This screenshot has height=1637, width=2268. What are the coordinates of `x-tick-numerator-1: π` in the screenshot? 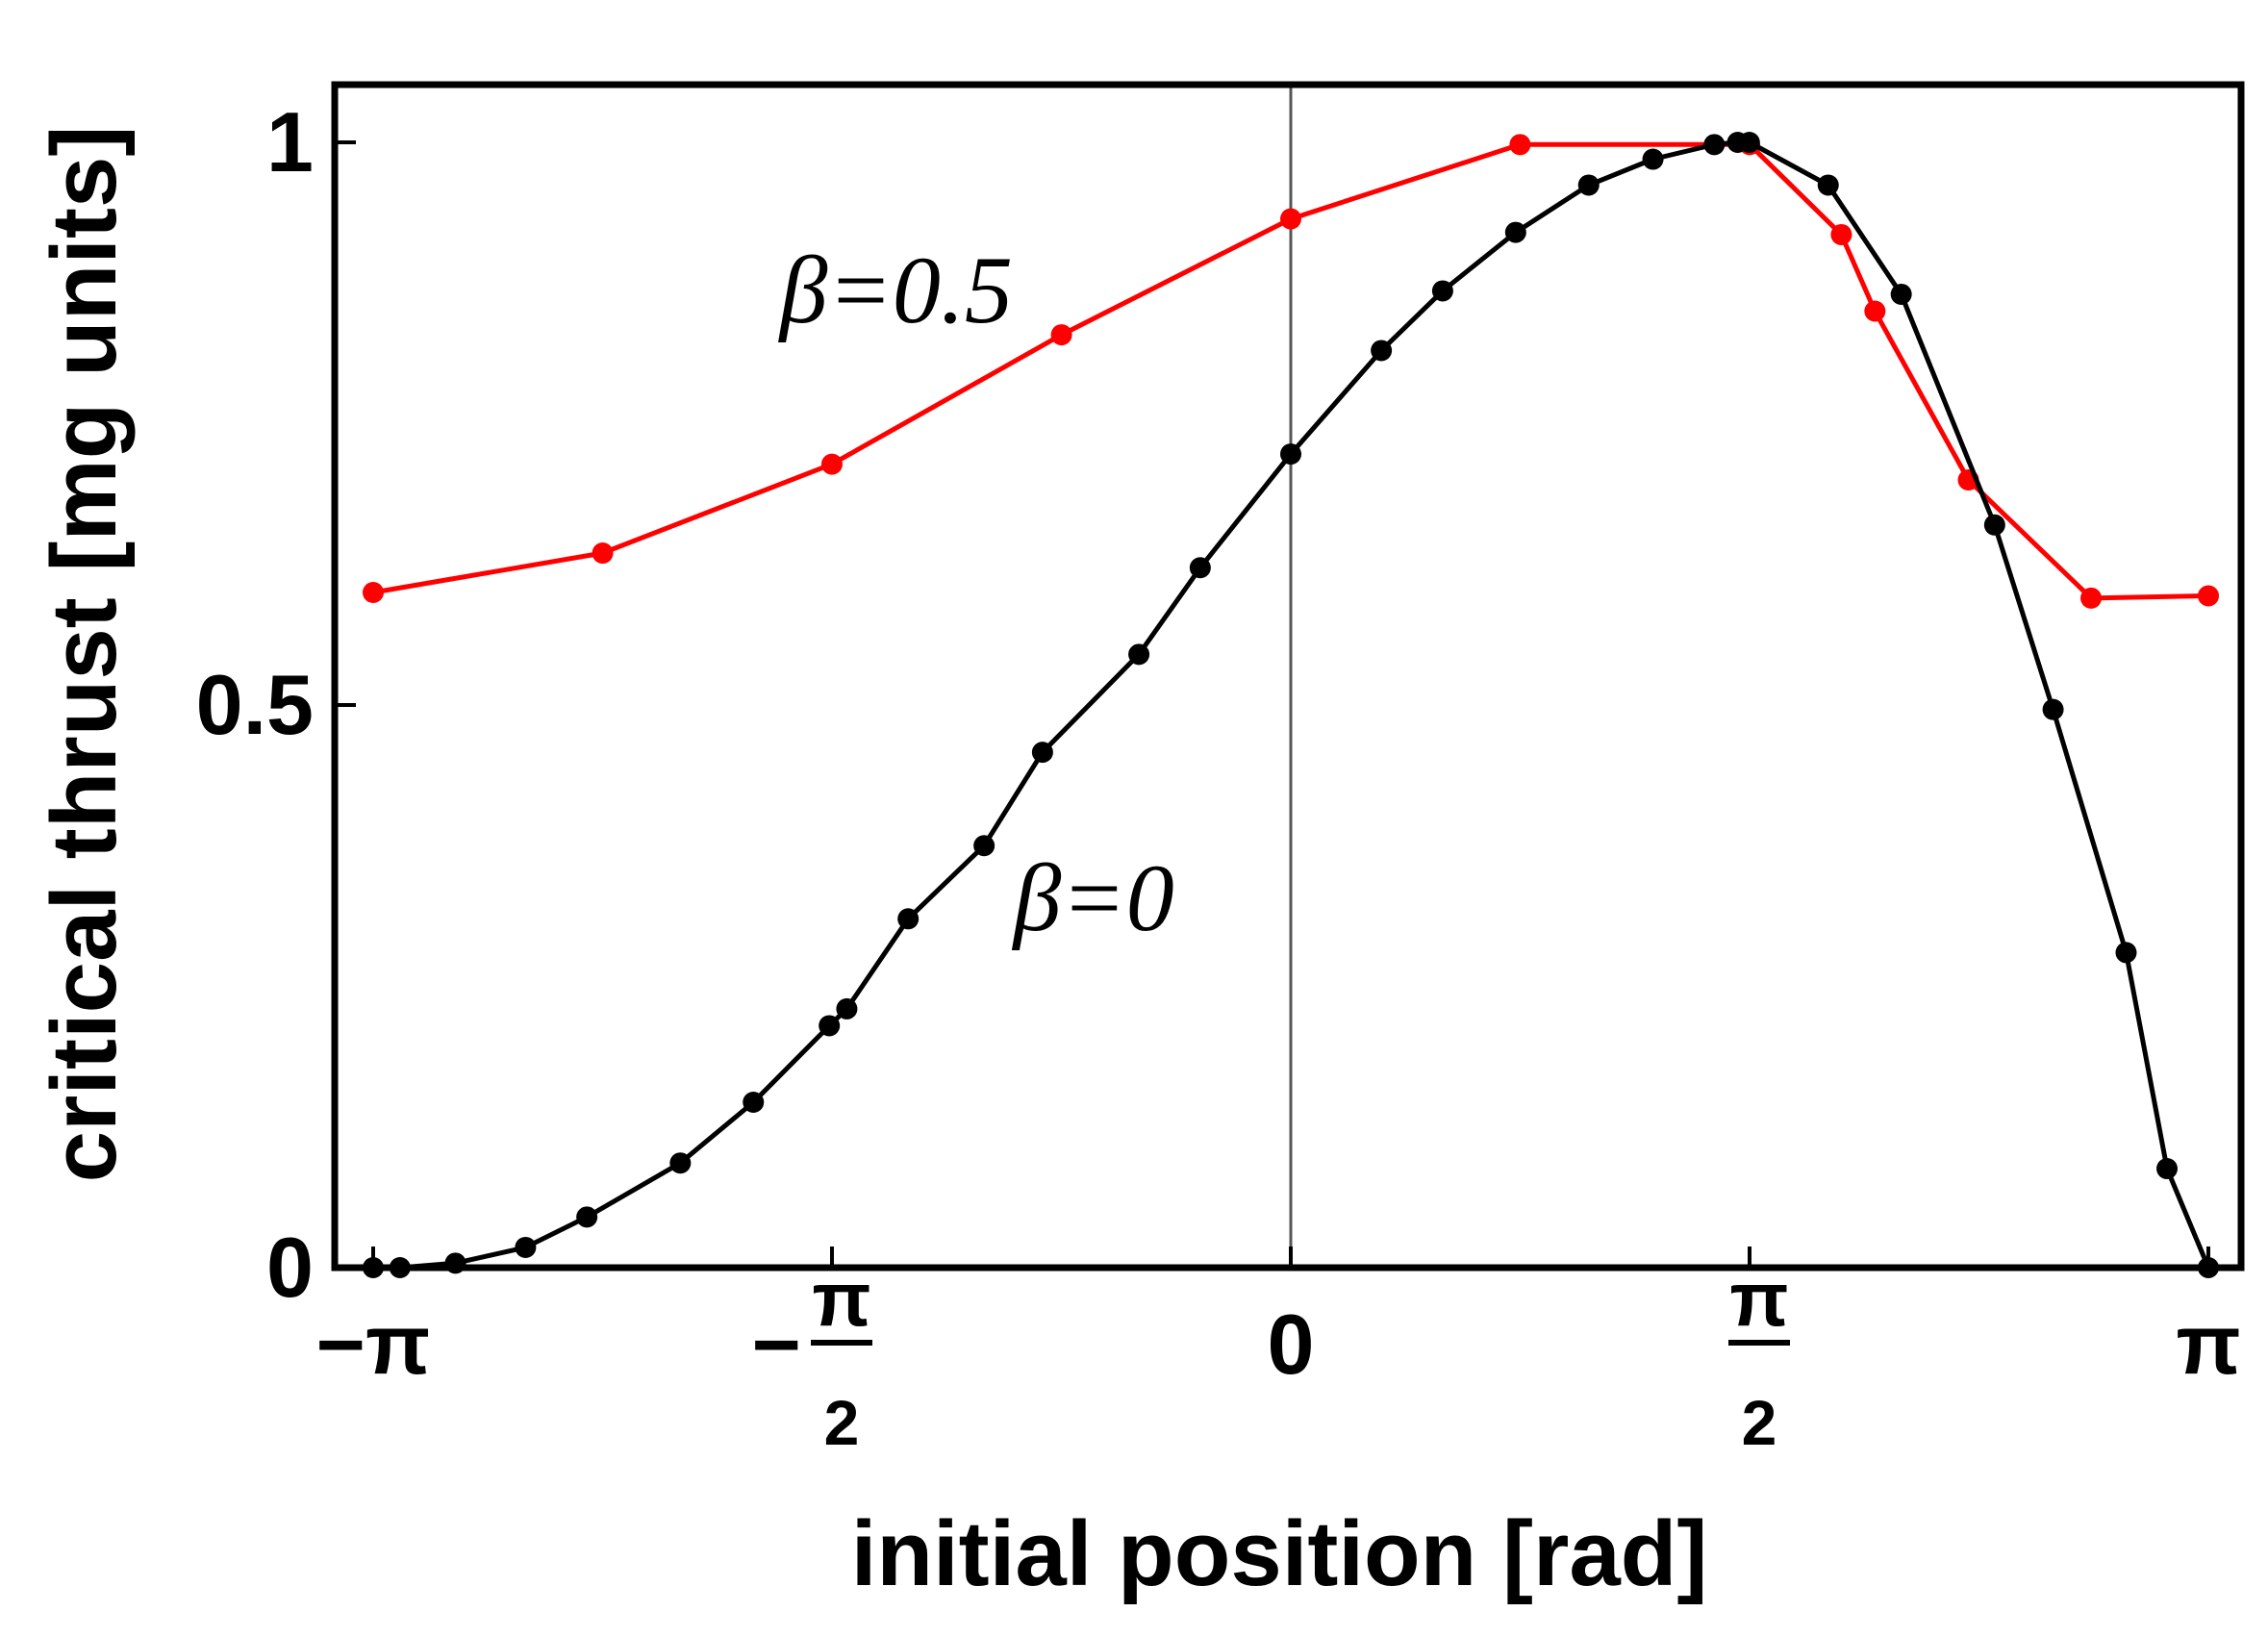 It's located at (841, 1299).